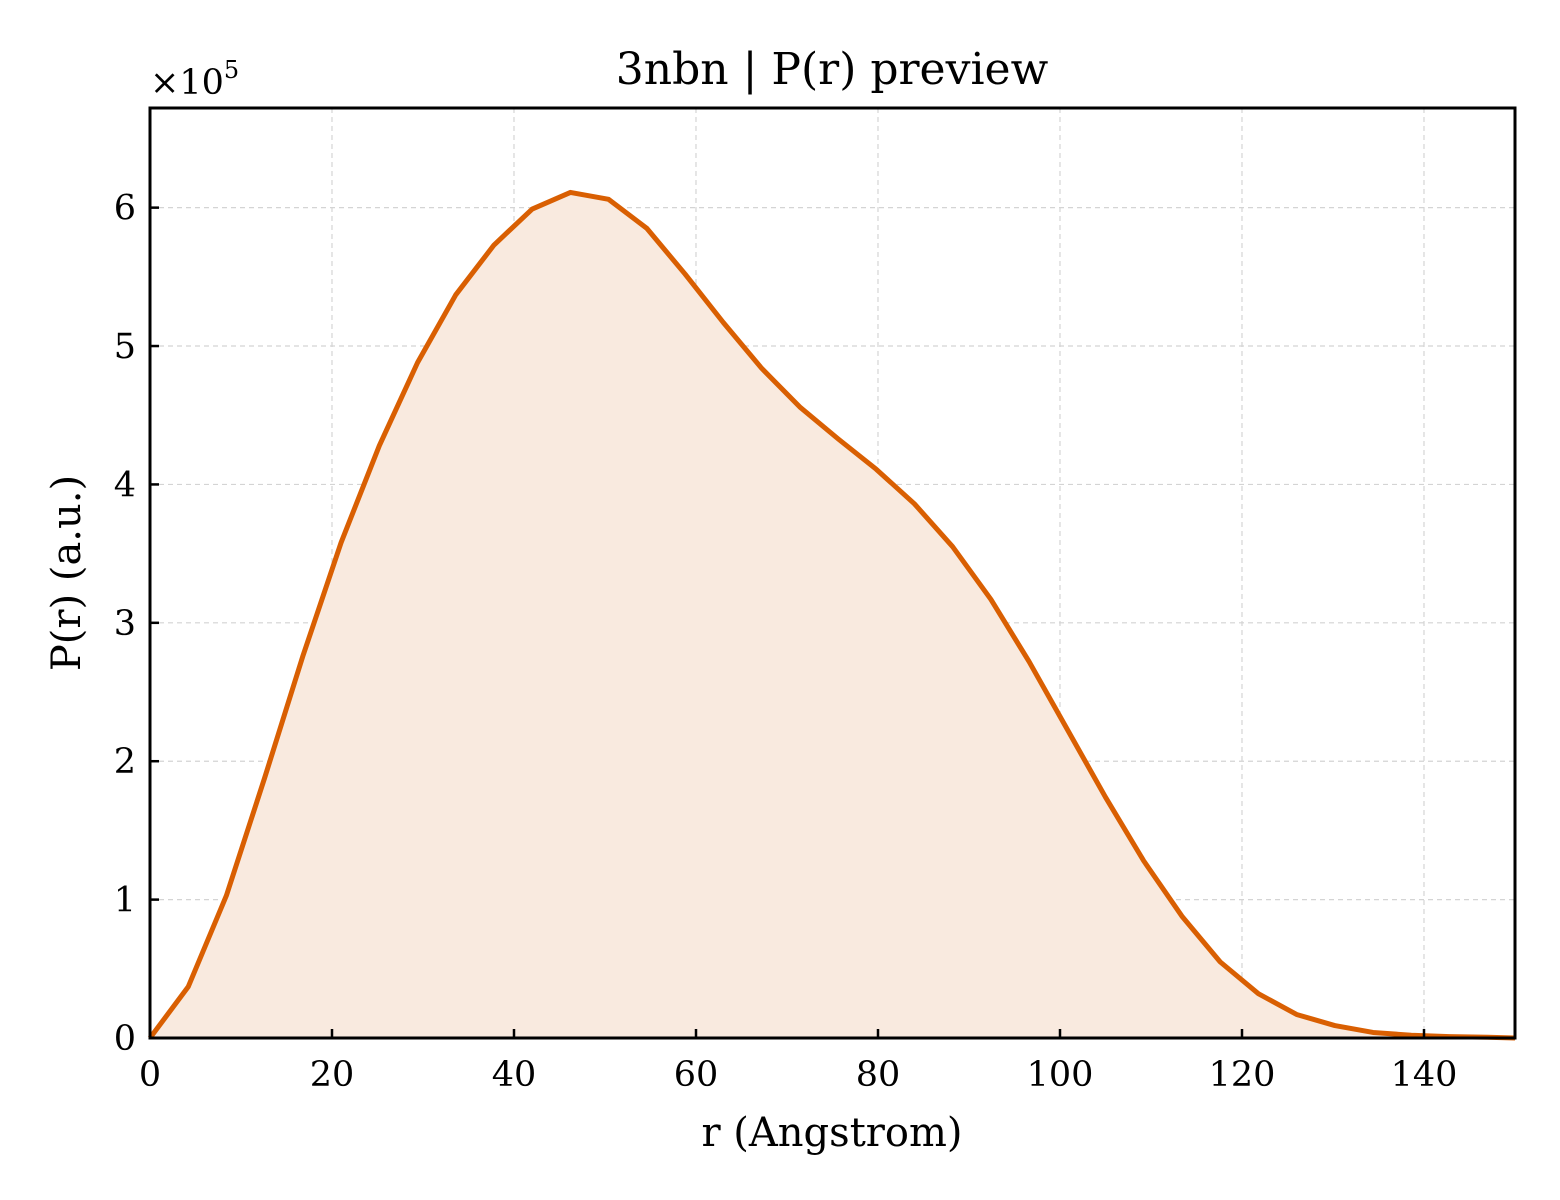  I want to click on y-tick-label: 3, so click(125, 624).